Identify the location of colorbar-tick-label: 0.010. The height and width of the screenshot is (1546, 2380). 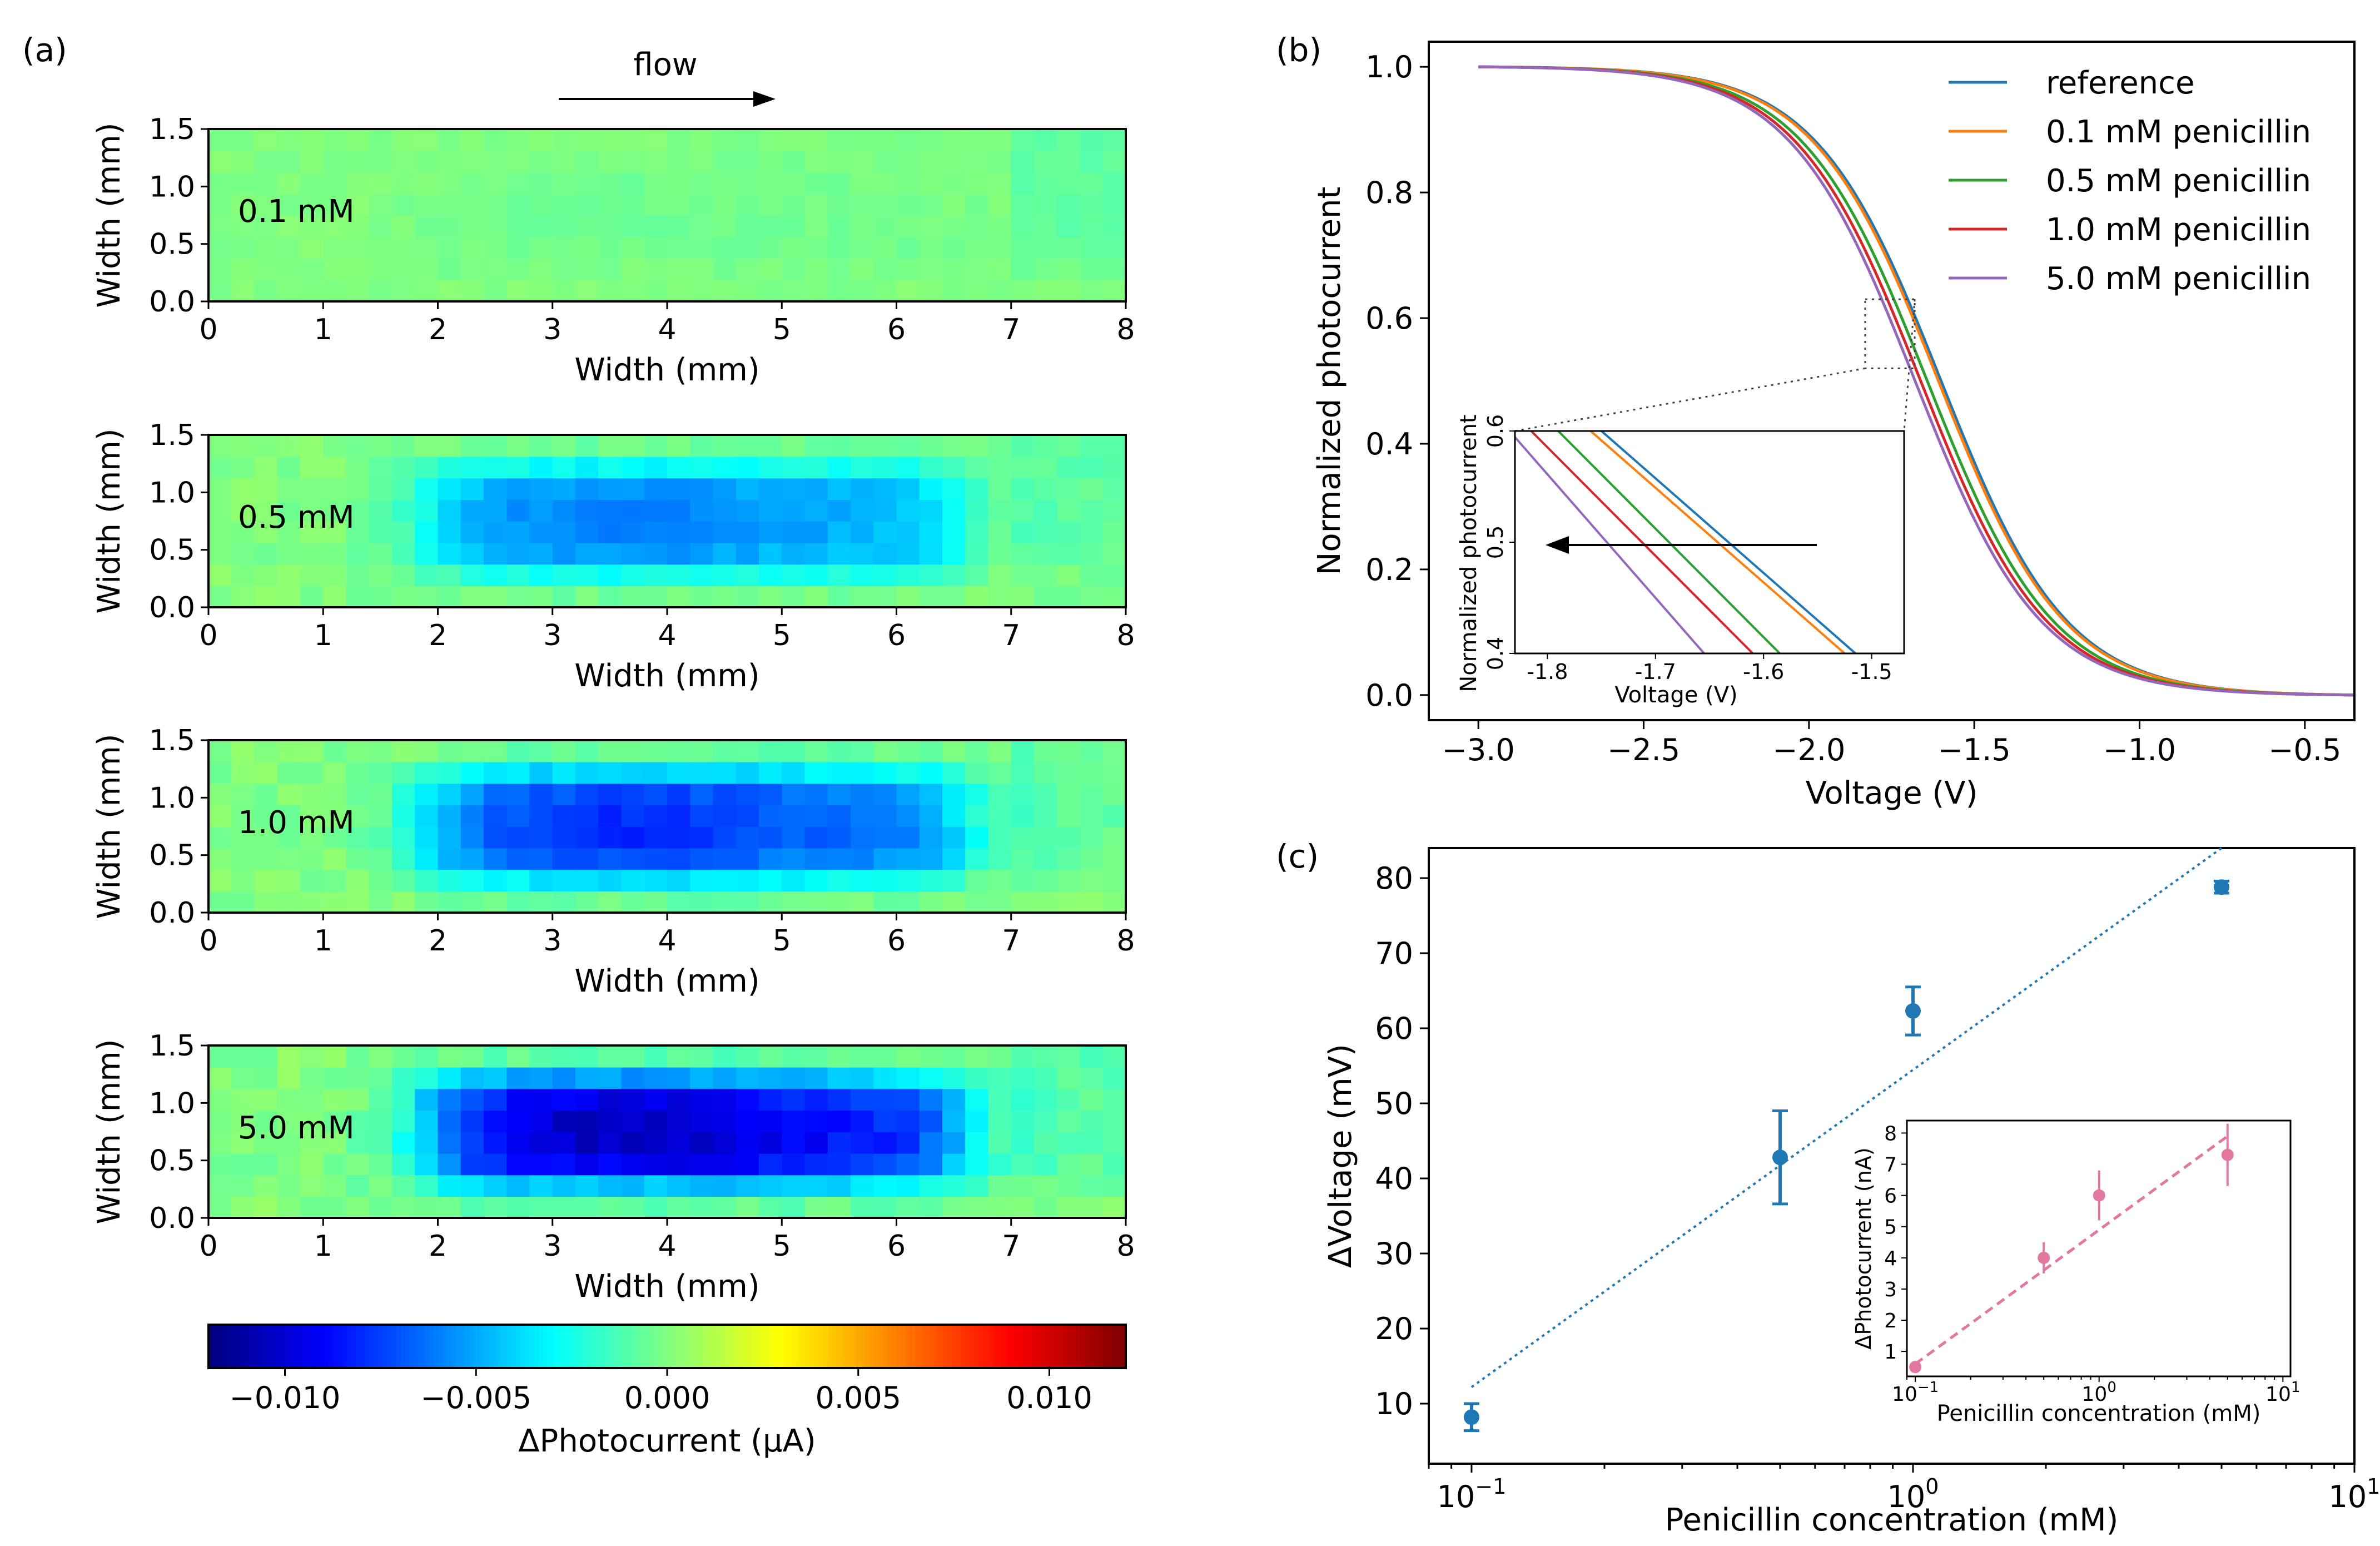
(1049, 1397).